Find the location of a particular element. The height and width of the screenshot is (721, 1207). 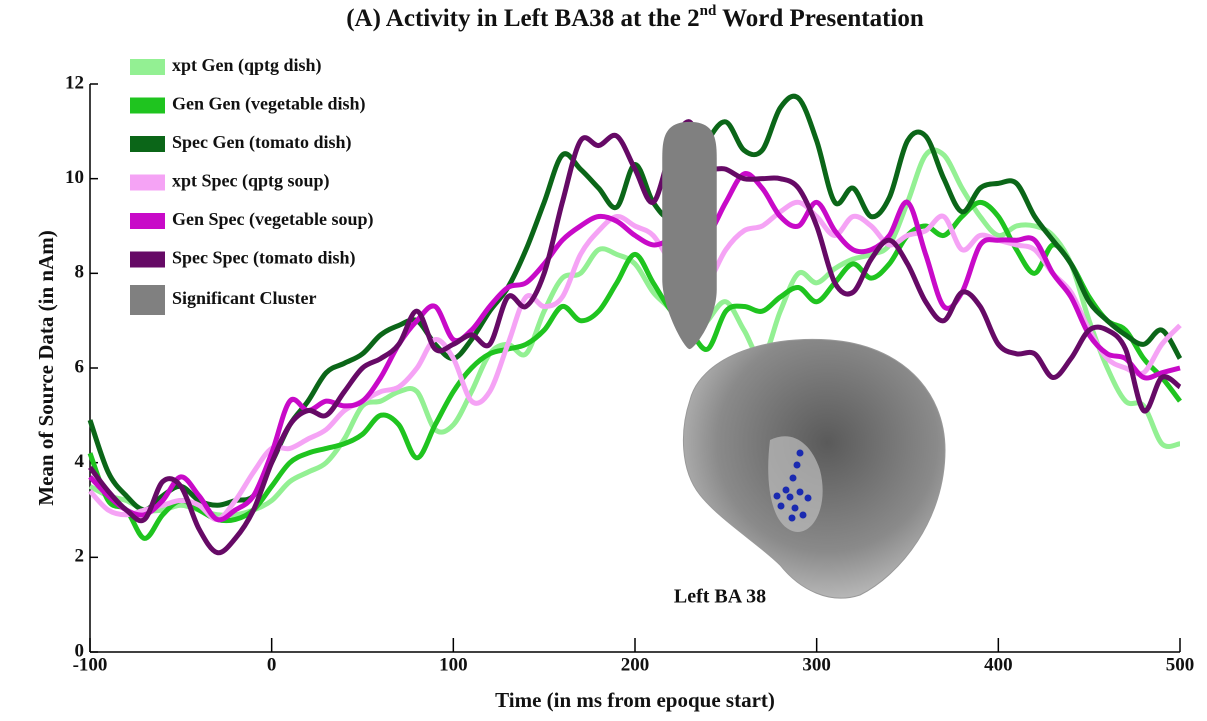

title-superscript: nd is located at coordinates (708, 11).